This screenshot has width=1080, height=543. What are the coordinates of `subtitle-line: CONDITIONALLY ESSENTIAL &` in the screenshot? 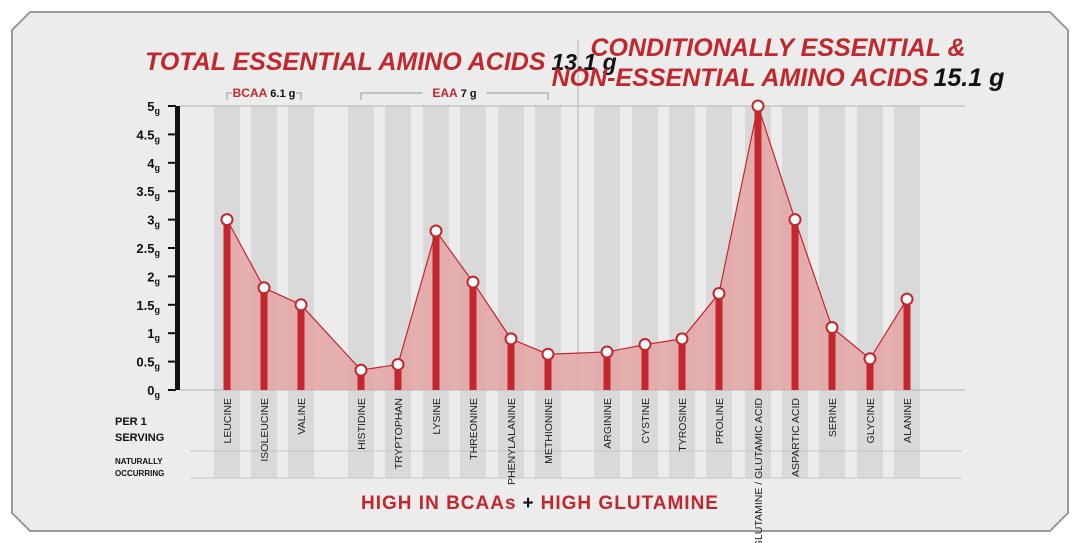 It's located at (777, 48).